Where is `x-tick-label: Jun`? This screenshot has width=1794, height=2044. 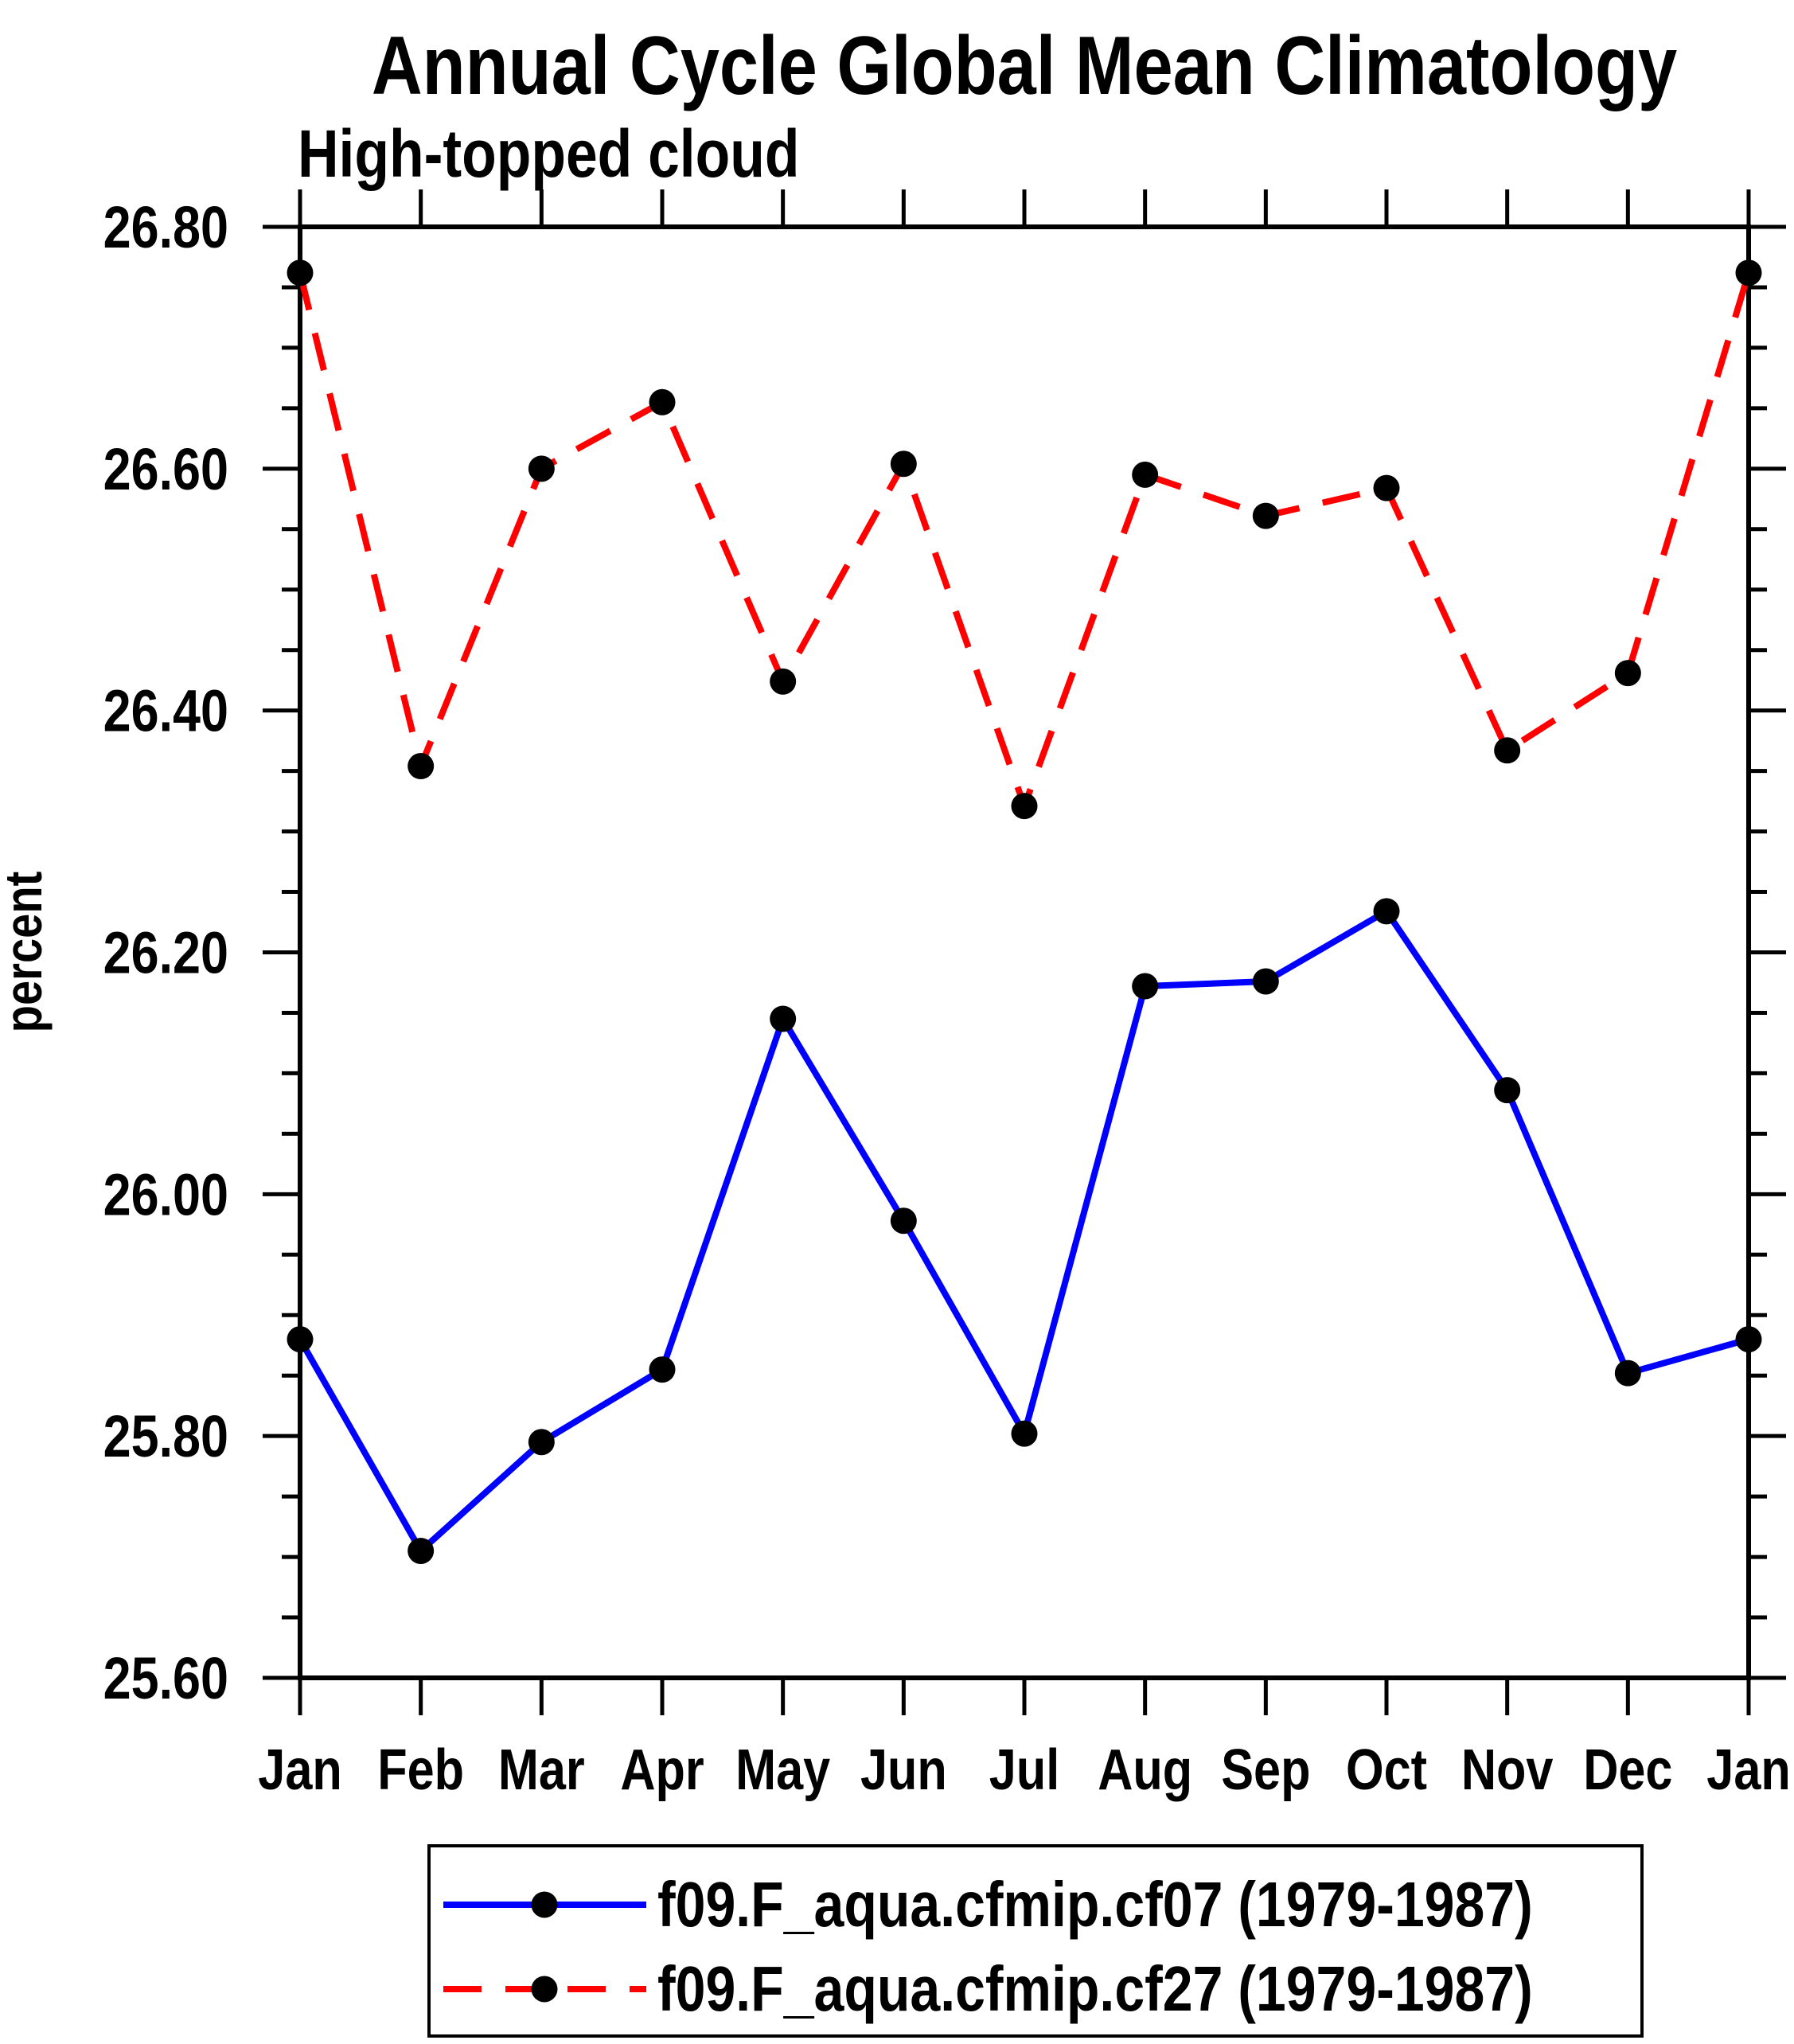 x-tick-label: Jun is located at coordinates (903, 1770).